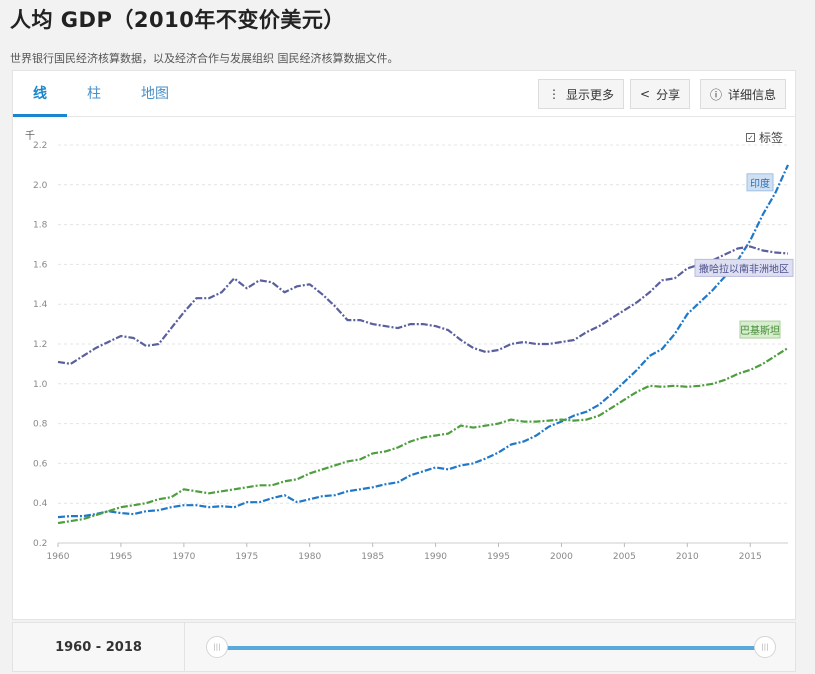  What do you see at coordinates (94, 94) in the screenshot?
I see `tab-bar: 柱` at bounding box center [94, 94].